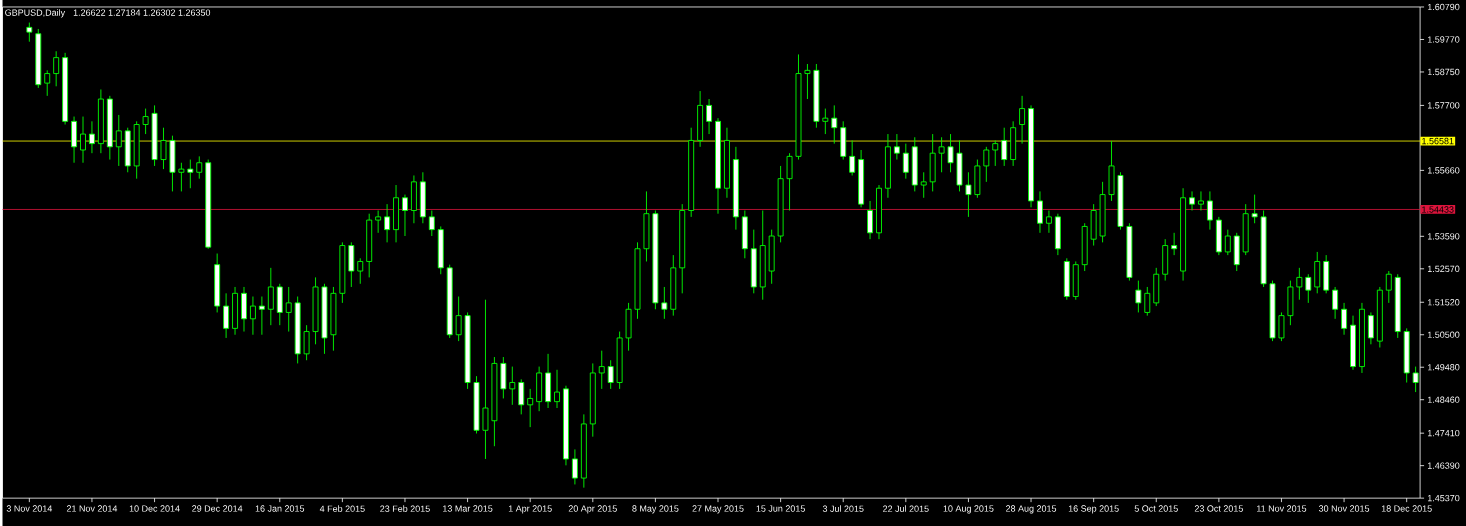  What do you see at coordinates (1438, 209) in the screenshot?
I see `ref-line-label: 1.54433` at bounding box center [1438, 209].